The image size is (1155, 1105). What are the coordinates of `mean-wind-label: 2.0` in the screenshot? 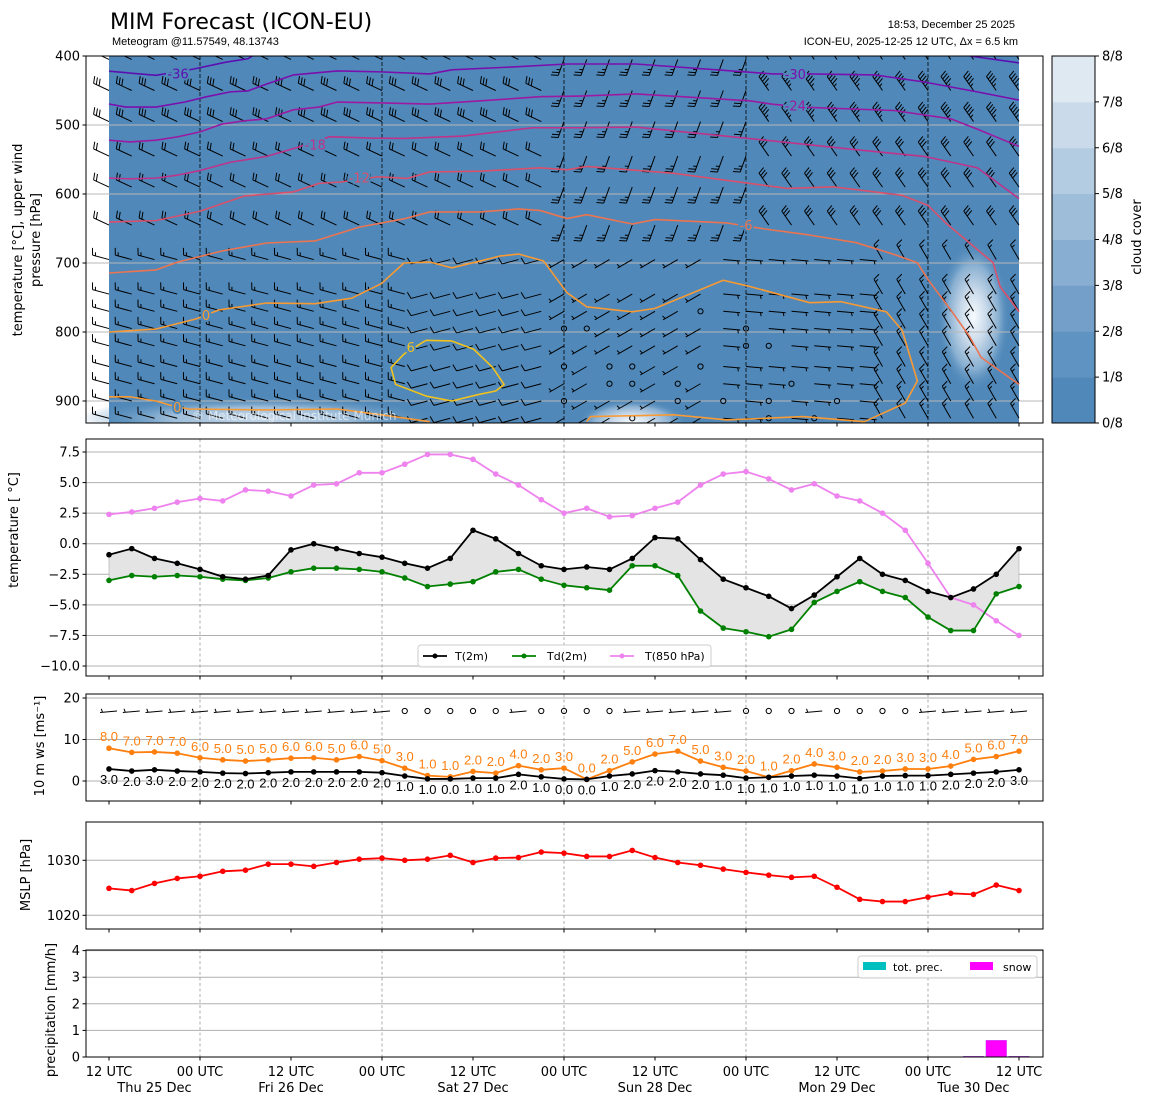 It's located at (132, 781).